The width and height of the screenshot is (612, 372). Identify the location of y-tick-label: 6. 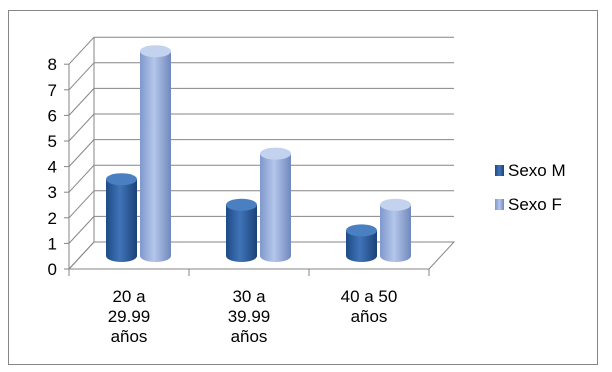
(52, 115).